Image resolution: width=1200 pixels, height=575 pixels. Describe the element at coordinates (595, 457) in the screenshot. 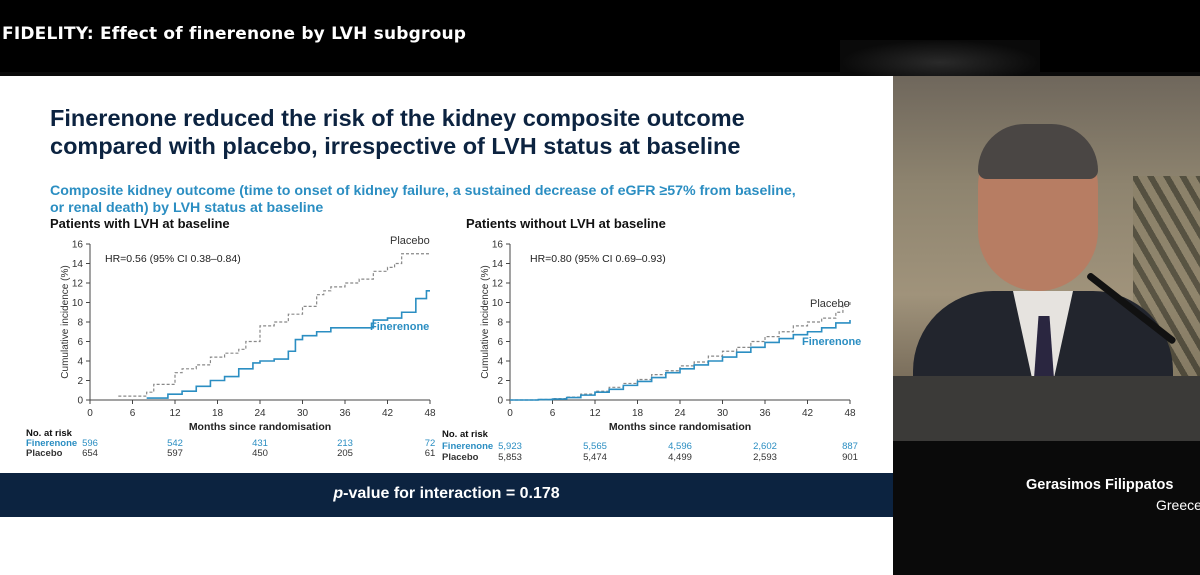

I see `risk-table-cell: 5,474` at that location.